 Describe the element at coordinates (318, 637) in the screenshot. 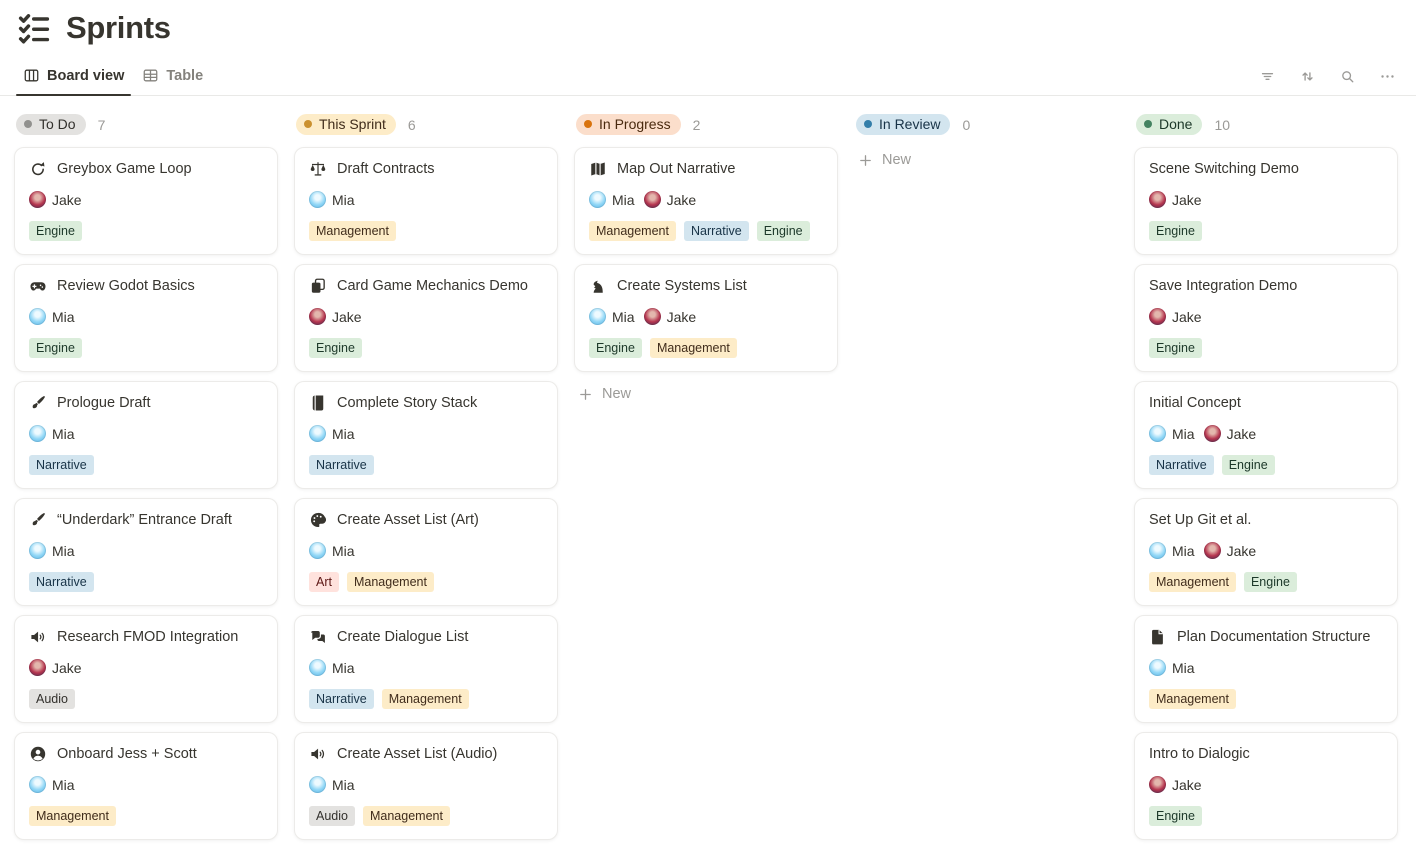

I see `chat-icon` at that location.